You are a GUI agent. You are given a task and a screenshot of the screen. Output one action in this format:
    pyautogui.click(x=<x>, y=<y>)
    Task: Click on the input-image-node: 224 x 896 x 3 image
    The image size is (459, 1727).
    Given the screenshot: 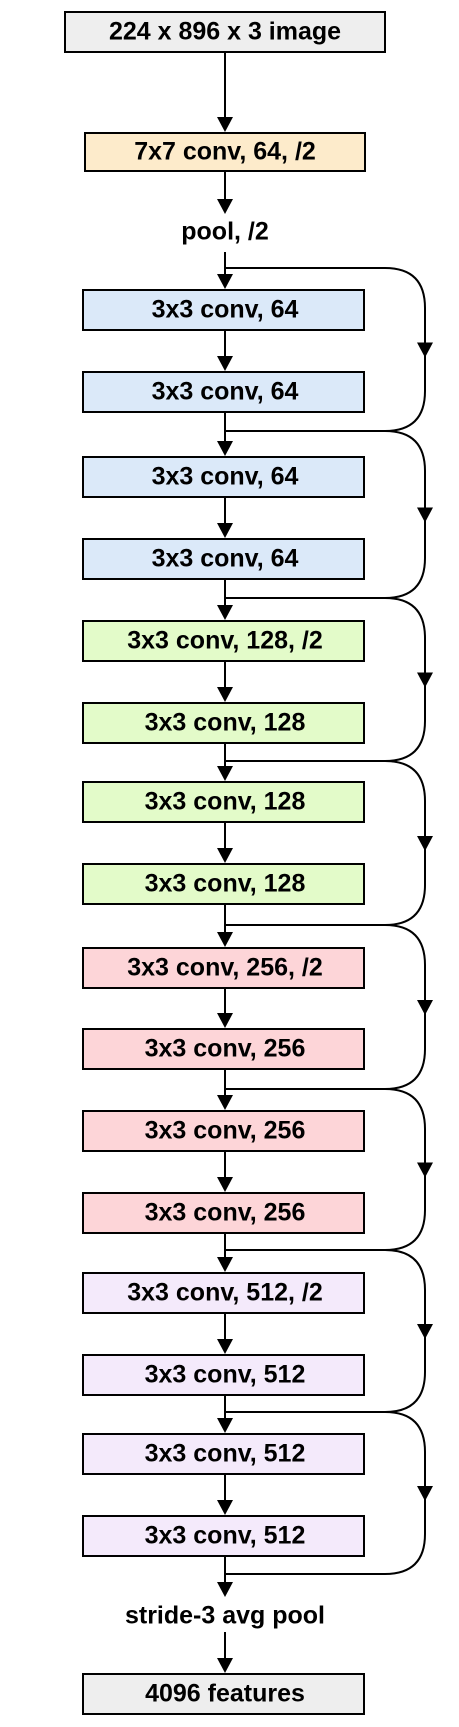 What is the action you would take?
    pyautogui.click(x=225, y=32)
    